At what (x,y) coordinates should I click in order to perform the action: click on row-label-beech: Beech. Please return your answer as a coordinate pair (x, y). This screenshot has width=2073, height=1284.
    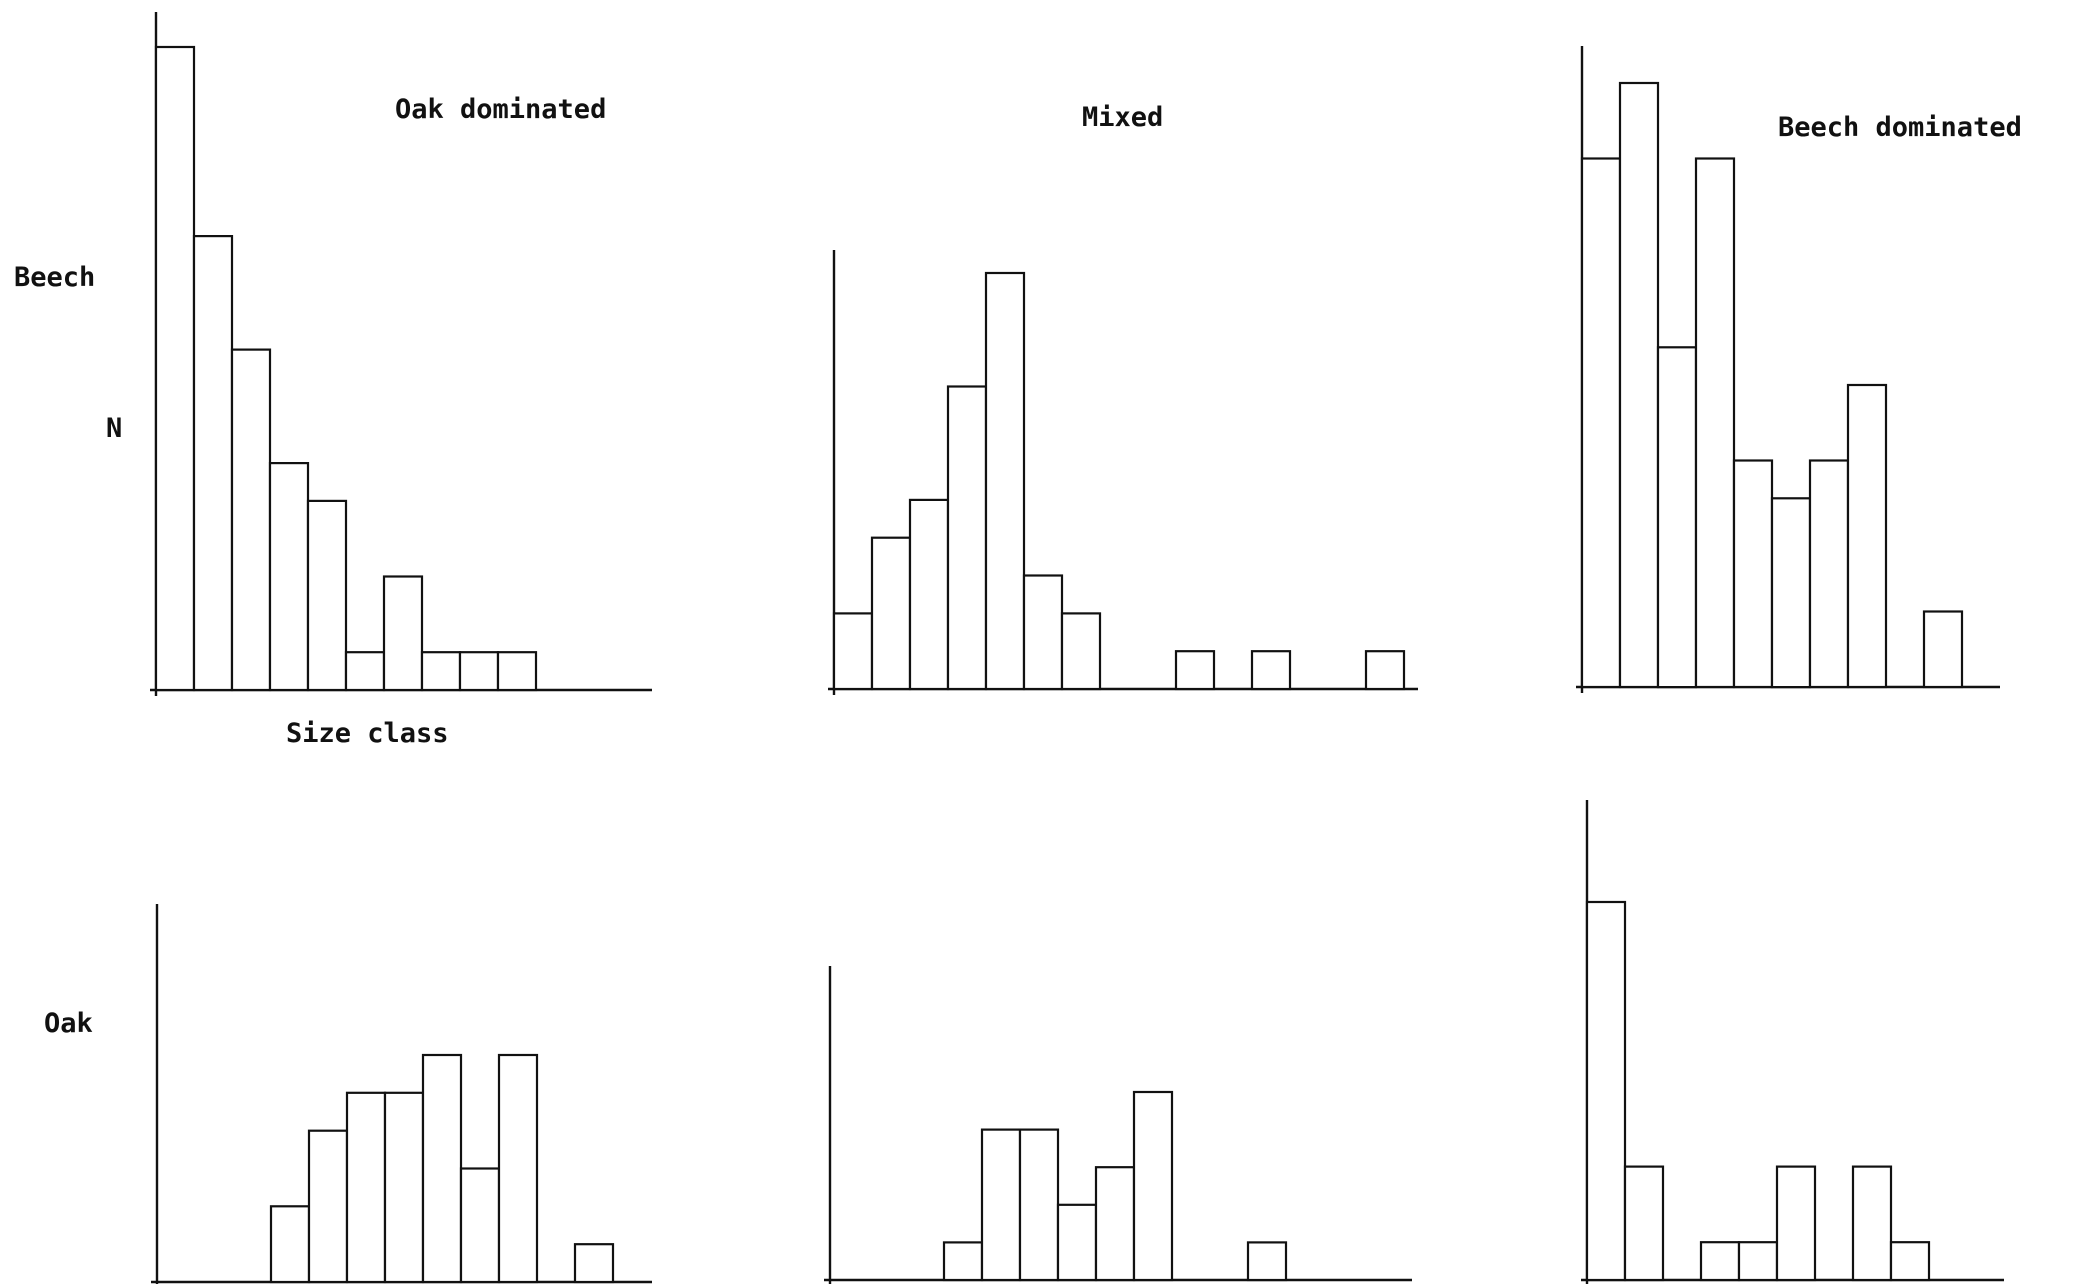
    Looking at the image, I should click on (54, 277).